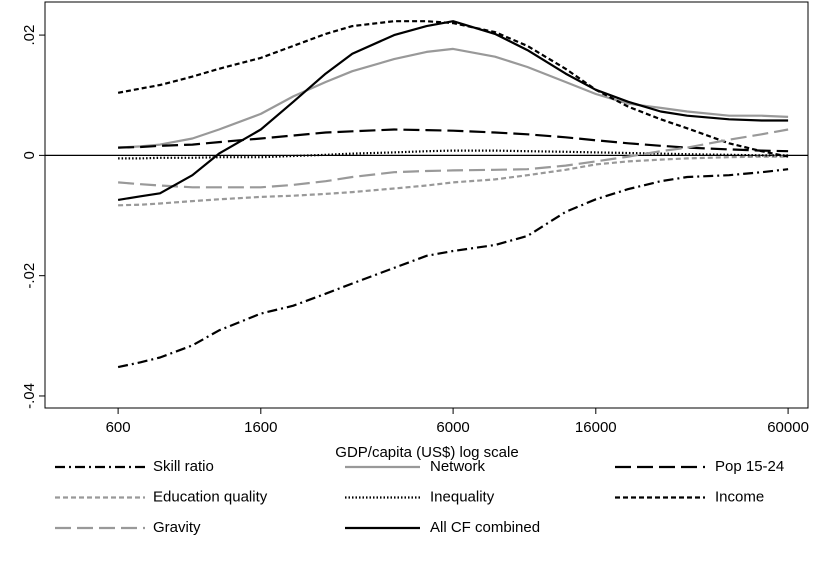 The height and width of the screenshot is (575, 825). What do you see at coordinates (118, 427) in the screenshot?
I see `x-tick-label: 600` at bounding box center [118, 427].